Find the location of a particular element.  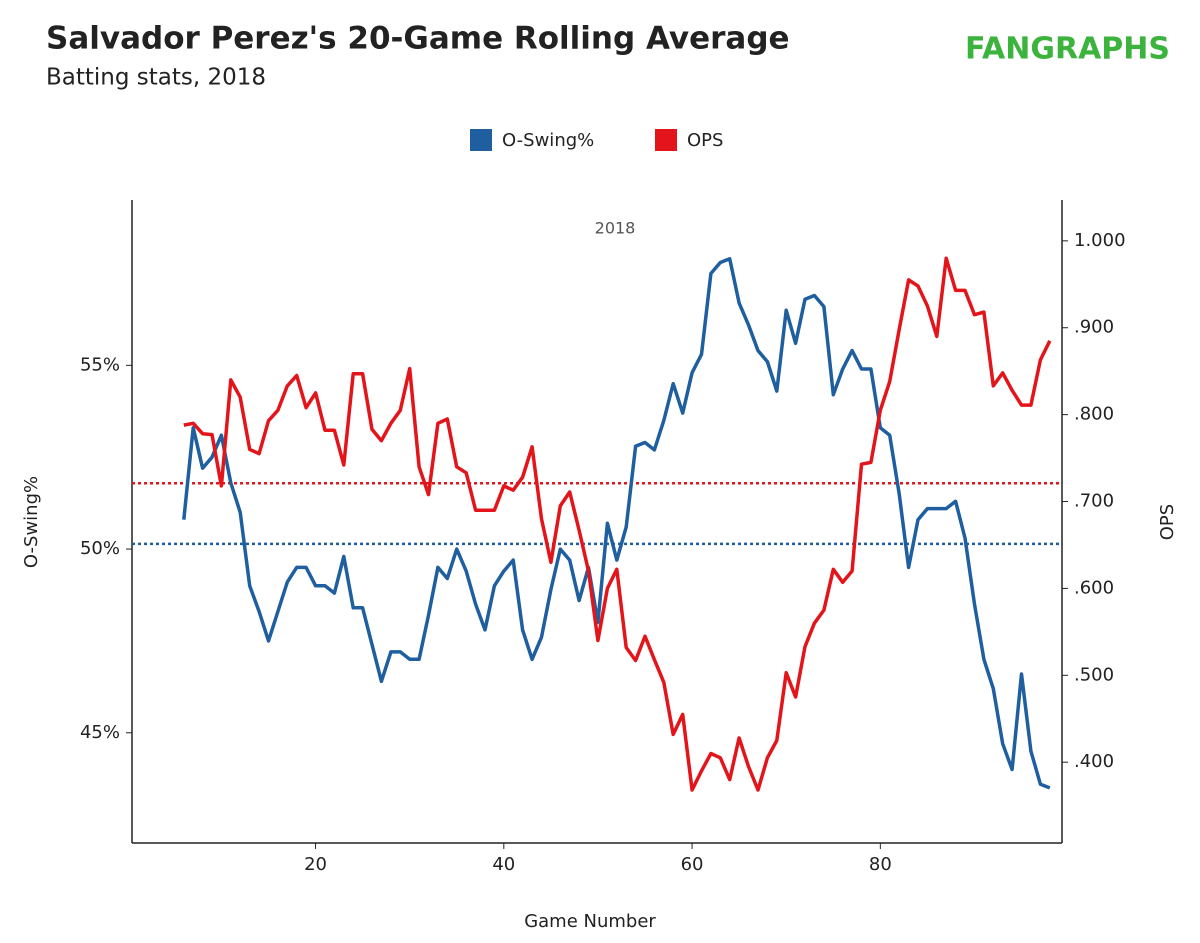

y2-tick-label: .900 is located at coordinates (1094, 327).